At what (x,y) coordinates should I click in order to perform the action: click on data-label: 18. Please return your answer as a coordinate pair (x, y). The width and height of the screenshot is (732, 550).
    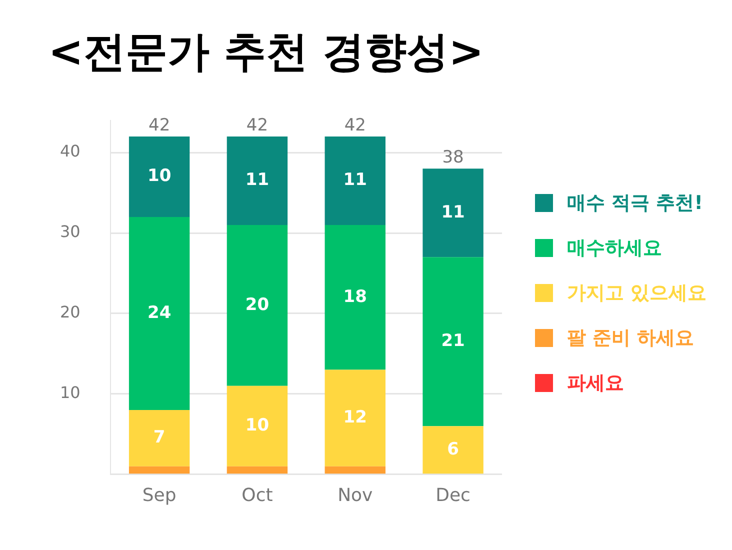
    Looking at the image, I should click on (355, 296).